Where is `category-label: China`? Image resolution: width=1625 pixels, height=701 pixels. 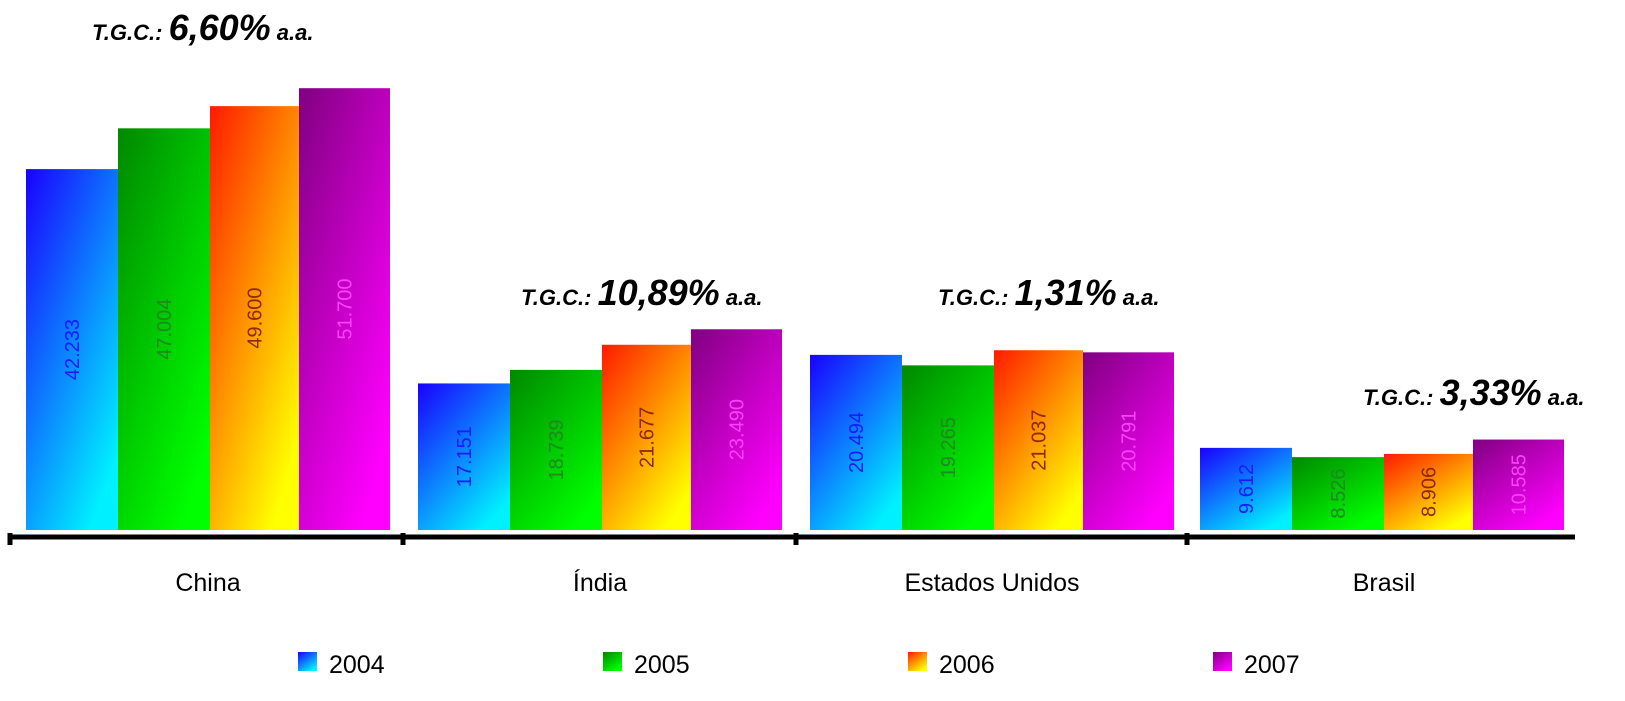 category-label: China is located at coordinates (207, 583).